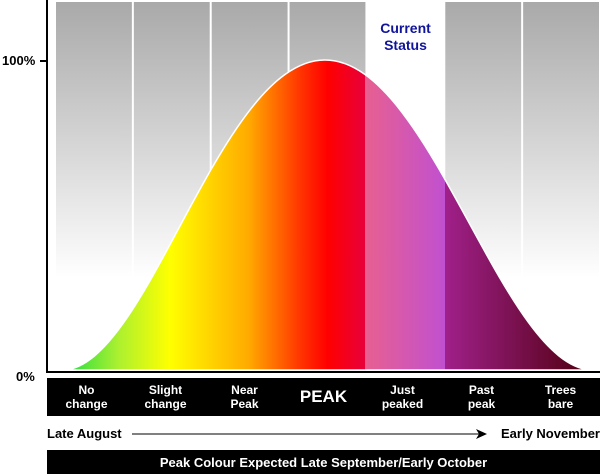  What do you see at coordinates (86, 397) in the screenshot?
I see `stage-no-change: No change` at bounding box center [86, 397].